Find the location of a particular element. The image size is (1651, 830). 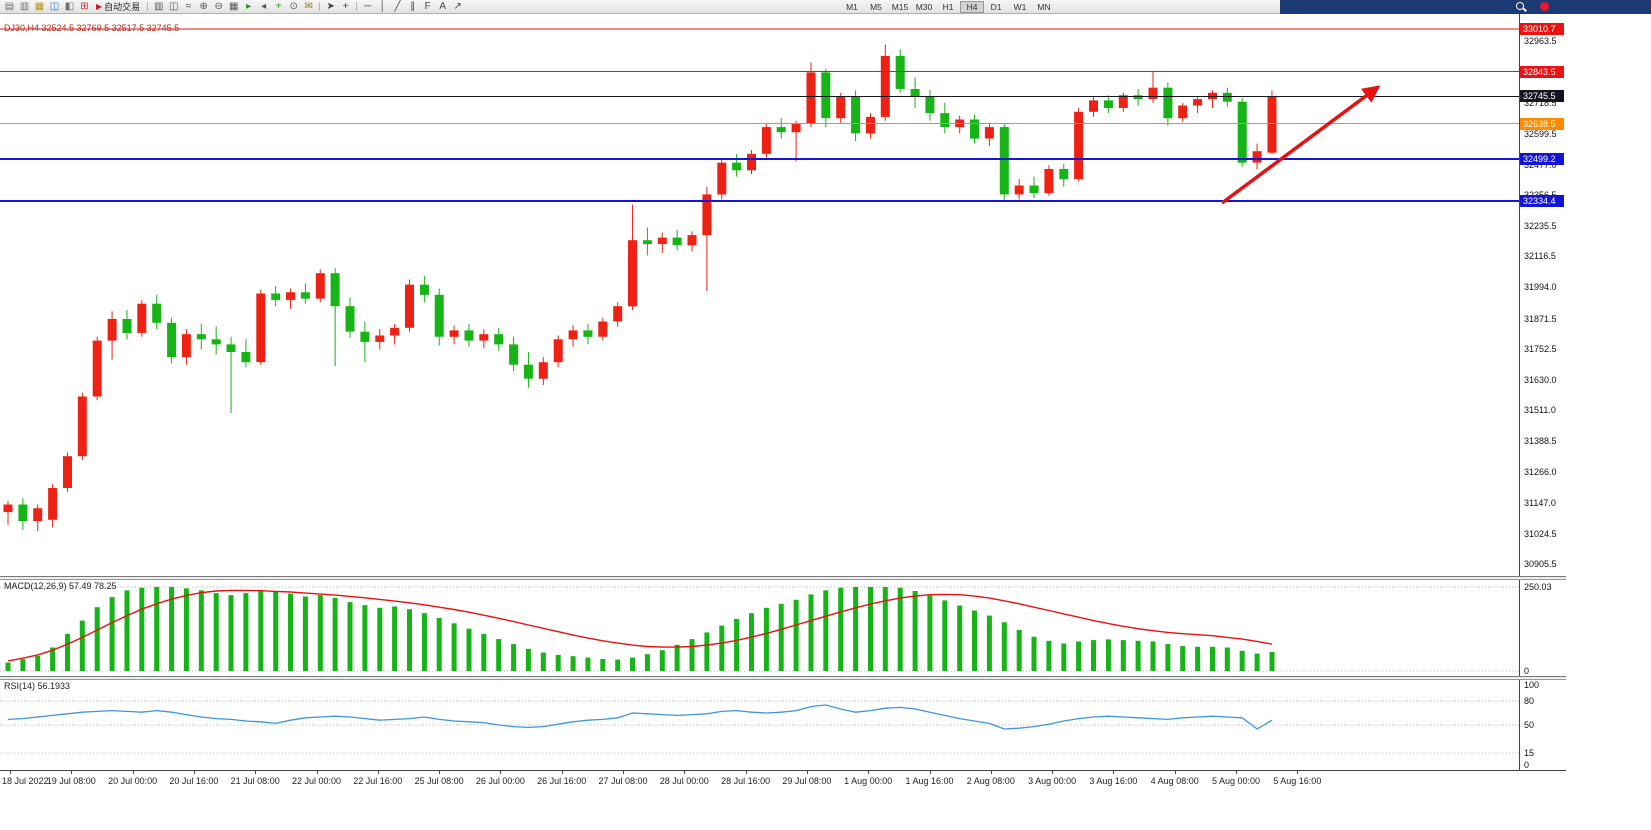

price-tick-label: 31024.5 is located at coordinates (1540, 533).